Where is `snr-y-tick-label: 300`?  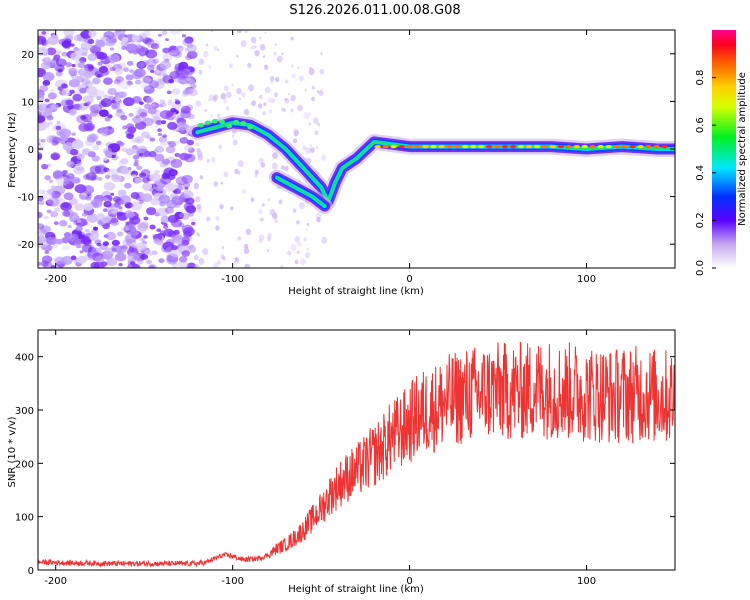
snr-y-tick-label: 300 is located at coordinates (24, 411).